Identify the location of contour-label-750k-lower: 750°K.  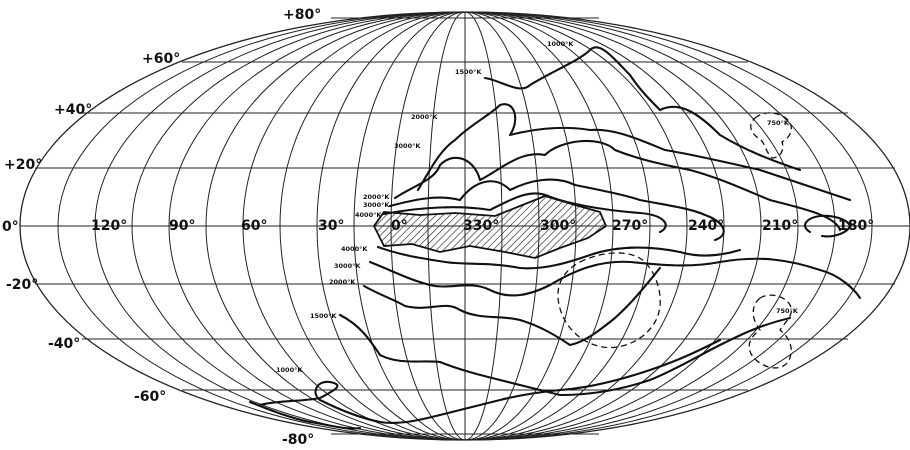
(787, 311).